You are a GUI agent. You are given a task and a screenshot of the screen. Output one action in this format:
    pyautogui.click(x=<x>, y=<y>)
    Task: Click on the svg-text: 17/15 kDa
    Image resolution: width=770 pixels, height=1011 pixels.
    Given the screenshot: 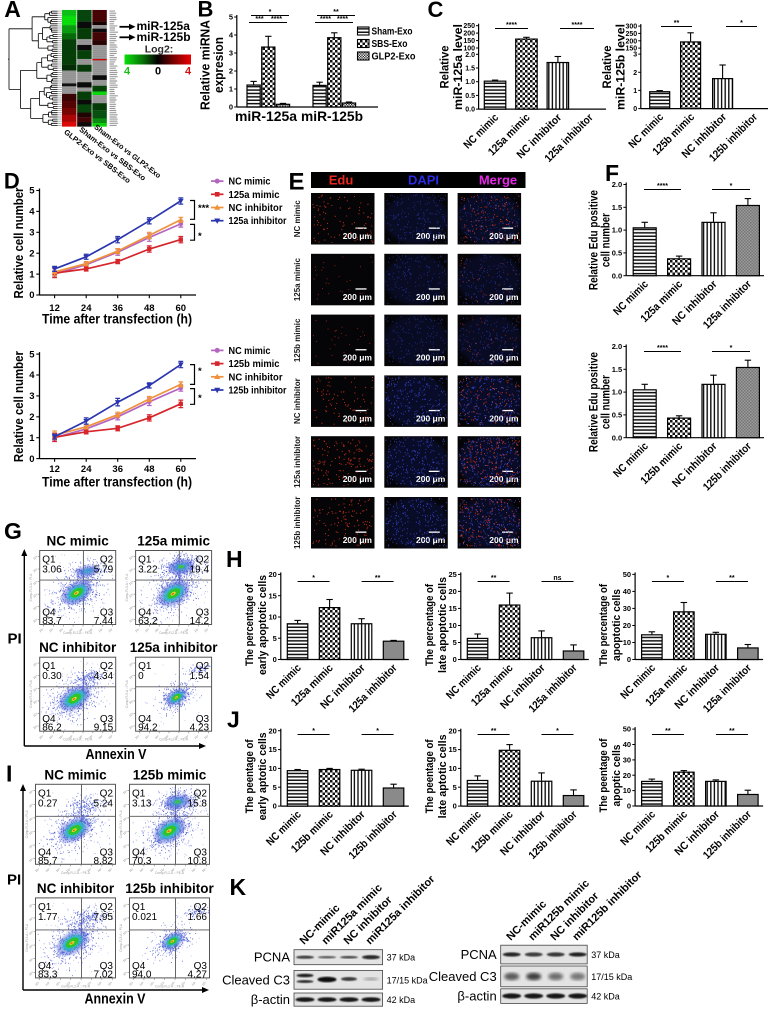 What is the action you would take?
    pyautogui.click(x=611, y=977)
    